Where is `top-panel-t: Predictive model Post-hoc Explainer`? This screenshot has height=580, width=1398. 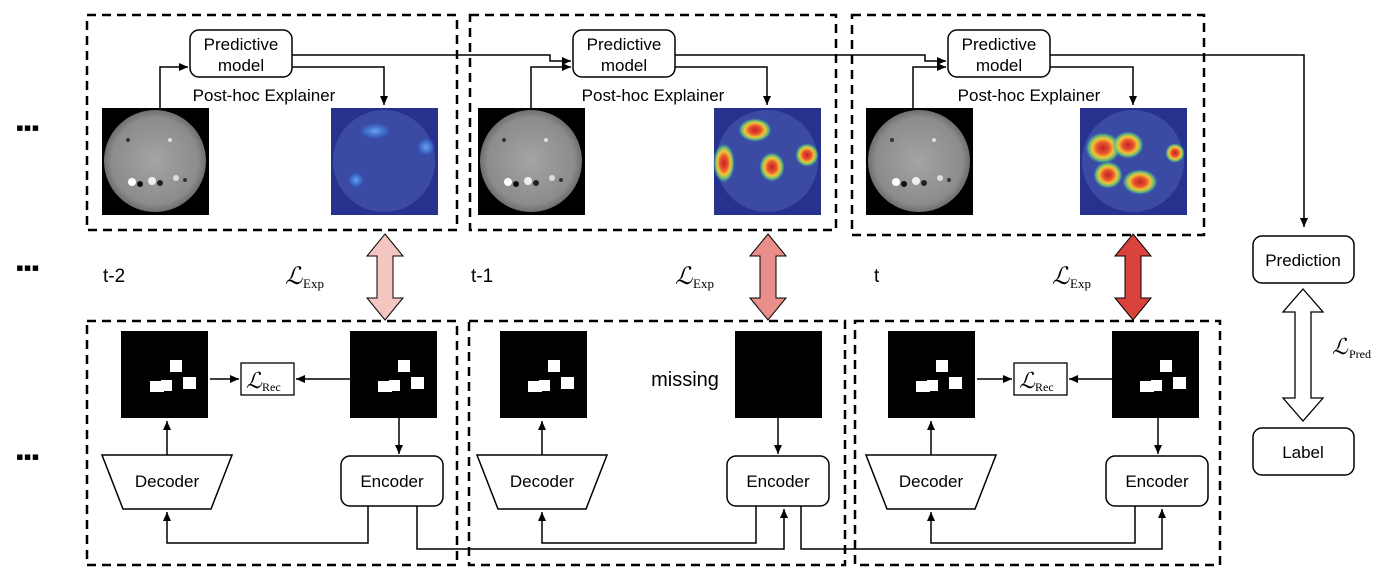 top-panel-t: Predictive model Post-hoc Explainer is located at coordinates (1026, 122).